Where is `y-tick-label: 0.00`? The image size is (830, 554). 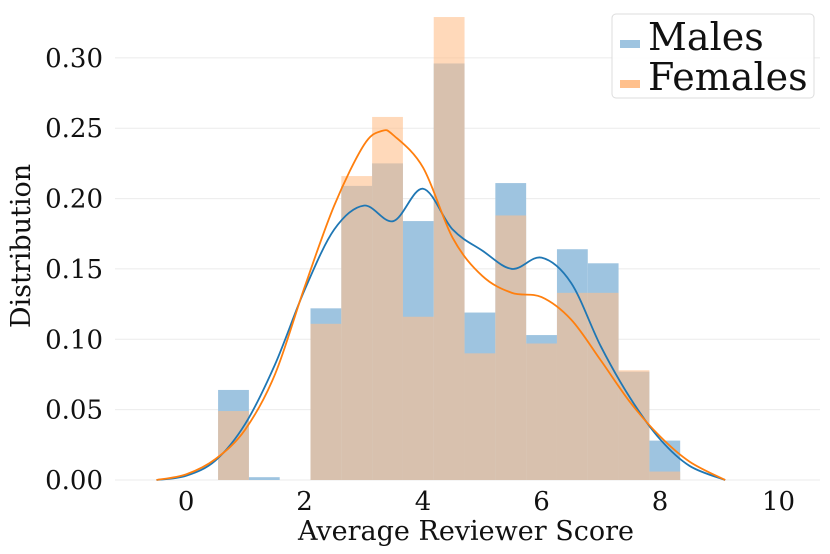 y-tick-label: 0.00 is located at coordinates (74, 481).